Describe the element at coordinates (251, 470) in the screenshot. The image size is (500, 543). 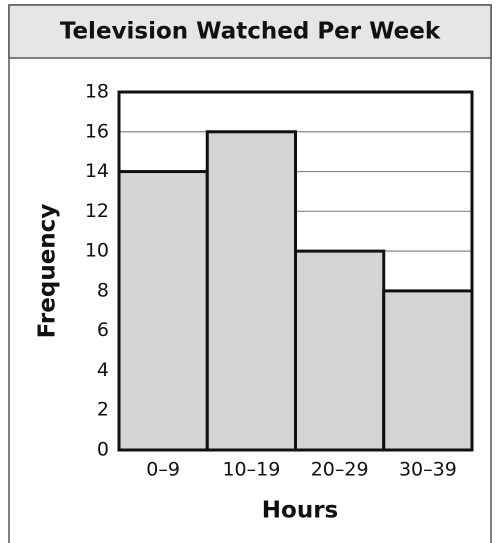
I see `x-tick-label: 10–19` at that location.